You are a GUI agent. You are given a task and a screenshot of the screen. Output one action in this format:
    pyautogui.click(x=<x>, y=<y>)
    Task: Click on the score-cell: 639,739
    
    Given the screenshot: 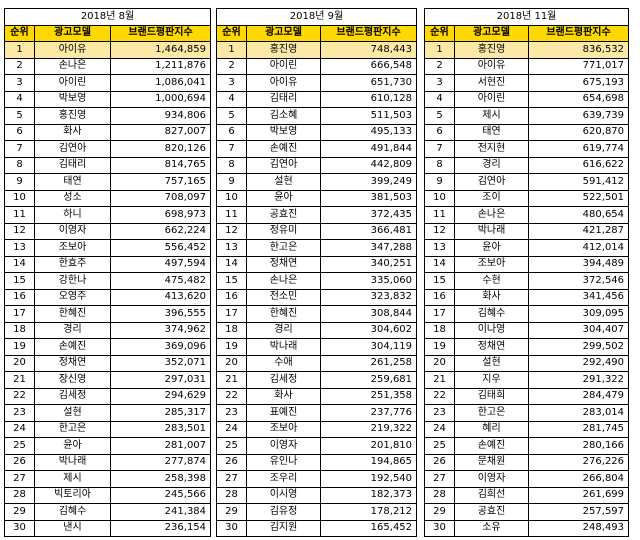 What is the action you would take?
    pyautogui.click(x=578, y=116)
    